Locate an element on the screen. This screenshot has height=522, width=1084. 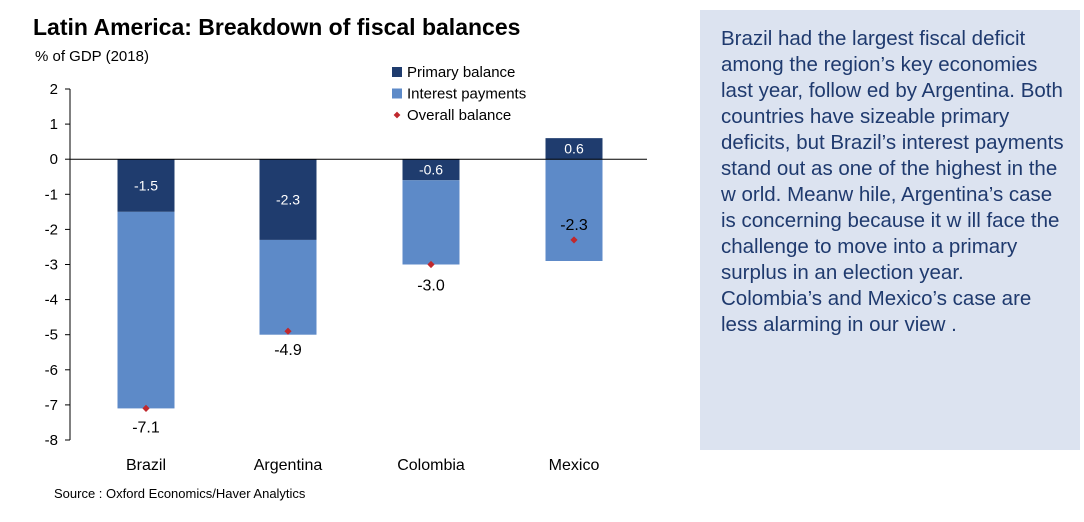
legend-label-interest: Interest payments is located at coordinates (466, 94).